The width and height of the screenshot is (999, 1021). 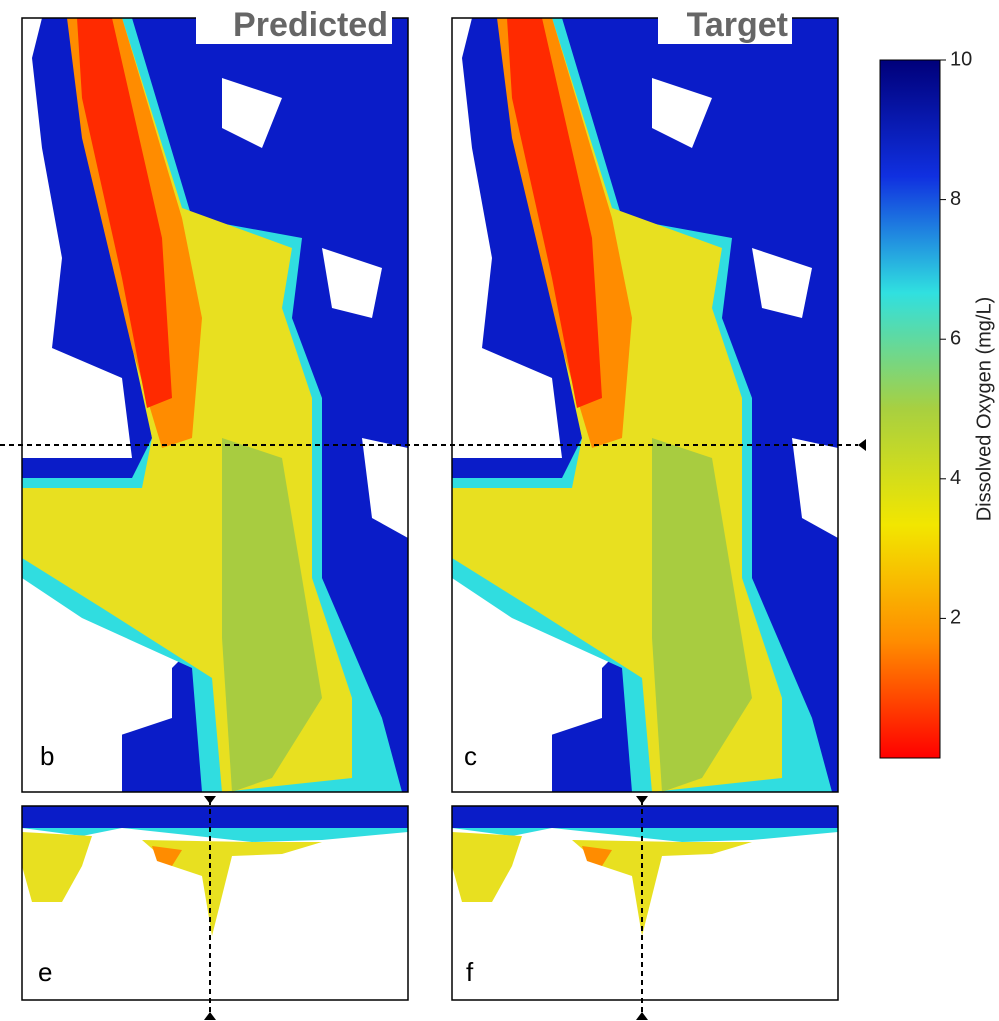 I want to click on colorbar-tick-label: 8, so click(x=955, y=199).